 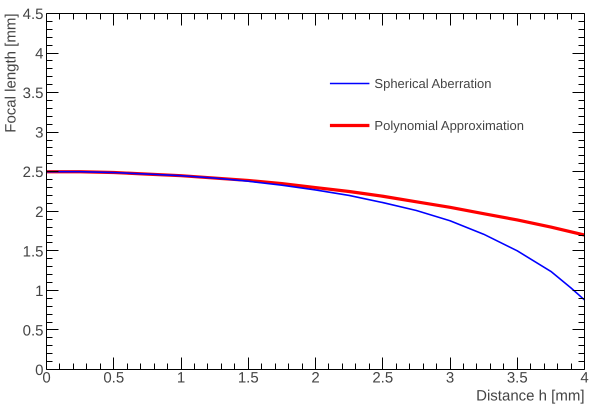 I want to click on y-tick-label: 1, so click(x=39, y=291).